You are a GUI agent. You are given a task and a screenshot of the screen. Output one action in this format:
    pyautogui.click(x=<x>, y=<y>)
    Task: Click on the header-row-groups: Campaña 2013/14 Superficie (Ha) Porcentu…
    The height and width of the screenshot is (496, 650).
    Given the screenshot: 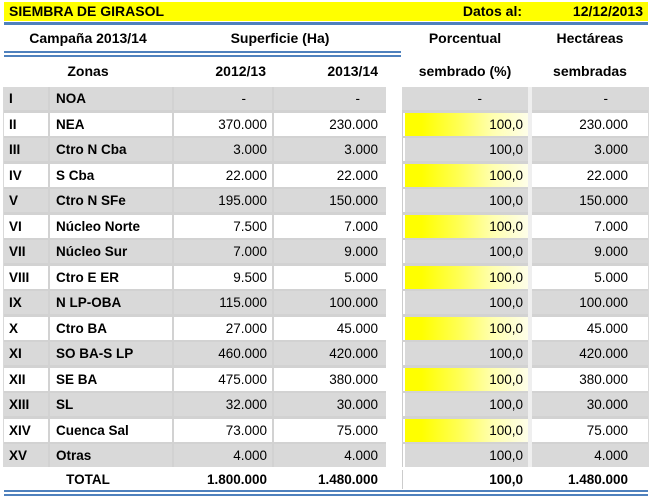 What is the action you would take?
    pyautogui.click(x=326, y=38)
    